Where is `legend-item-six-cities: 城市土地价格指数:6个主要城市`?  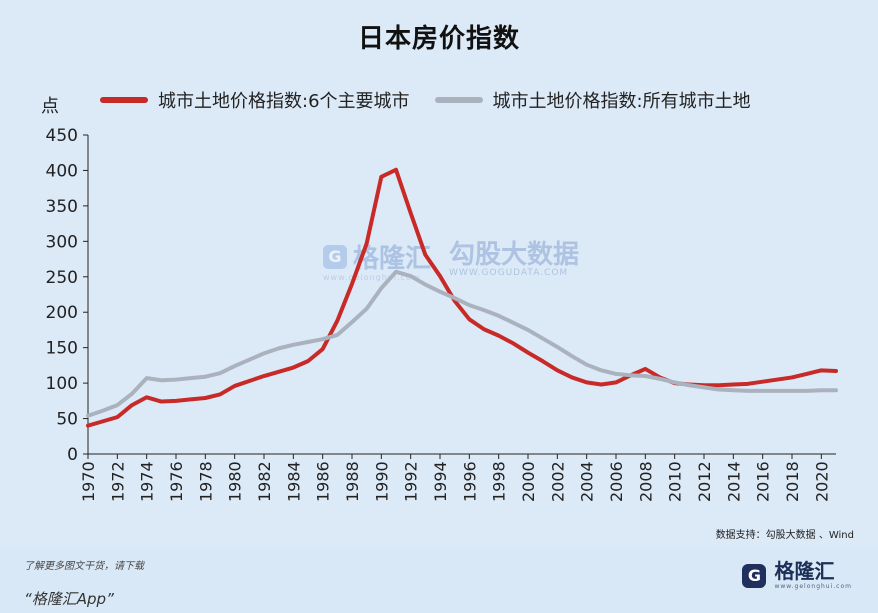 legend-item-six-cities: 城市土地价格指数:6个主要城市 is located at coordinates (255, 100).